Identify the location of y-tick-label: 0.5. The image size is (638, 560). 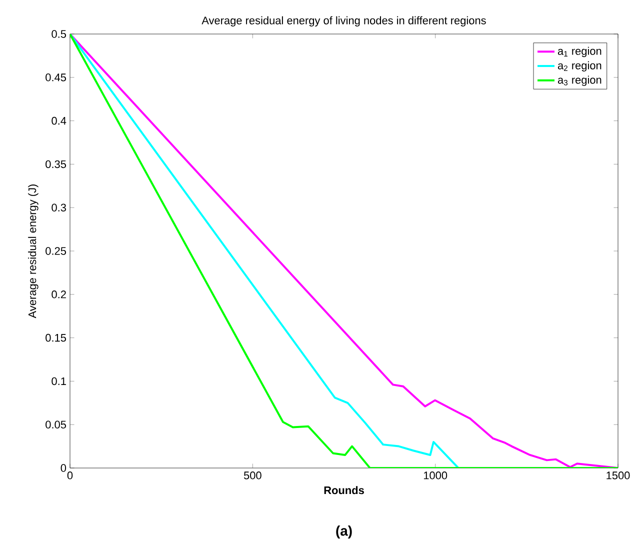
(59, 34).